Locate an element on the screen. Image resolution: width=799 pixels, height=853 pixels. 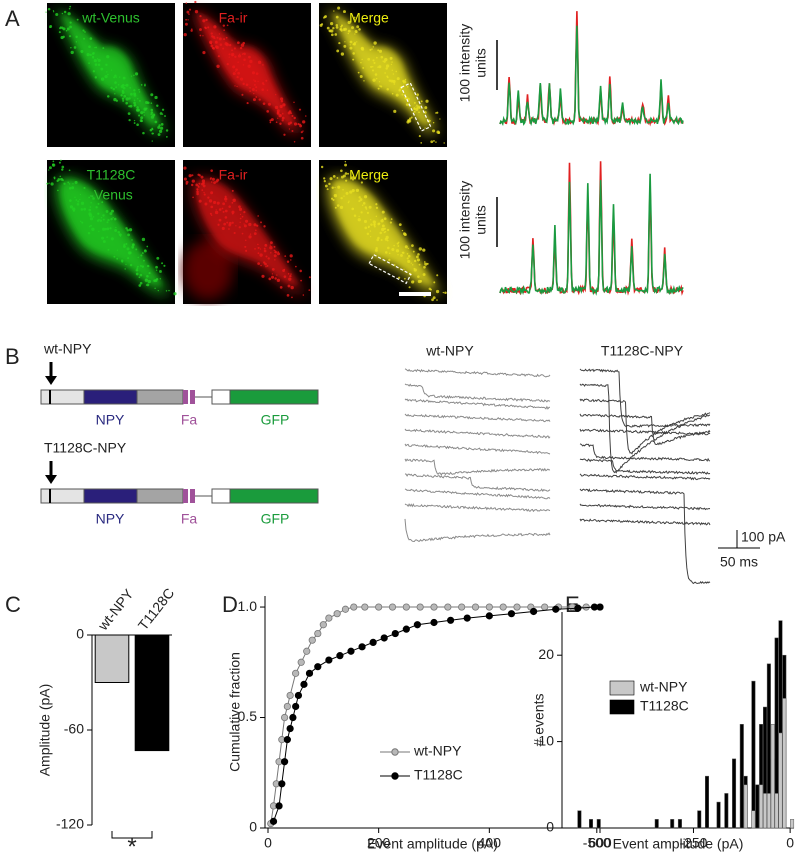
x-tick-label: -500 is located at coordinates (597, 843).